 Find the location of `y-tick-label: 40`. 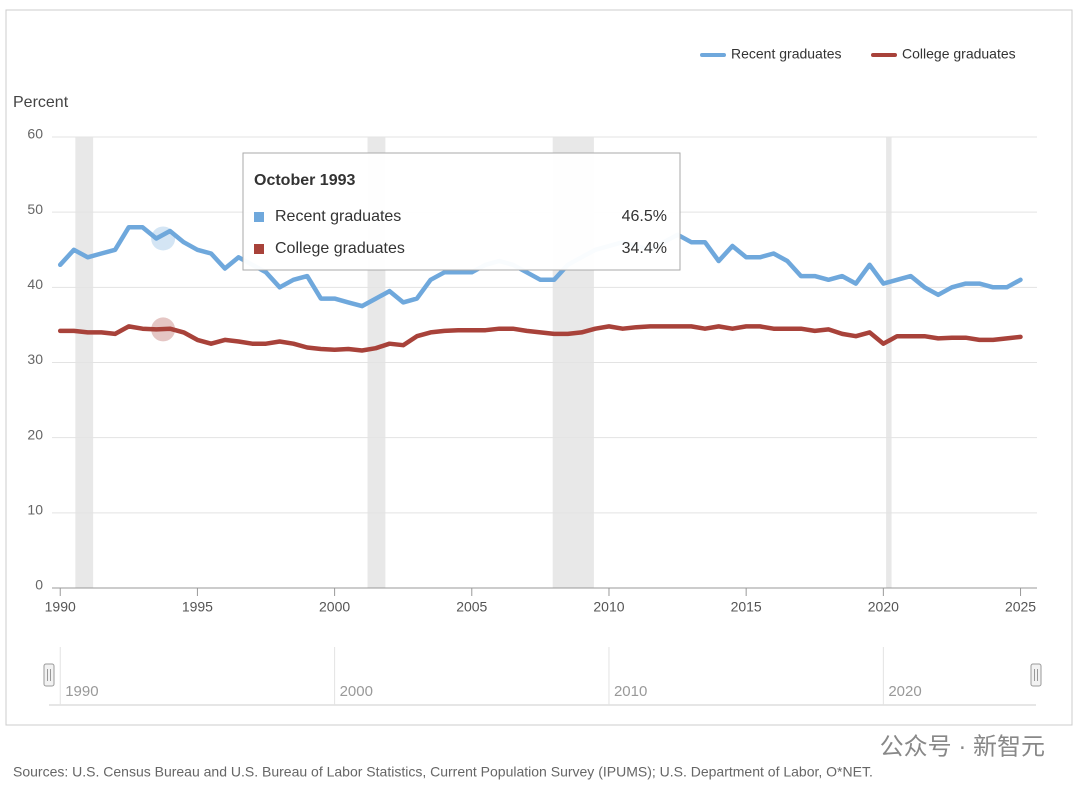

y-tick-label: 40 is located at coordinates (35, 284).